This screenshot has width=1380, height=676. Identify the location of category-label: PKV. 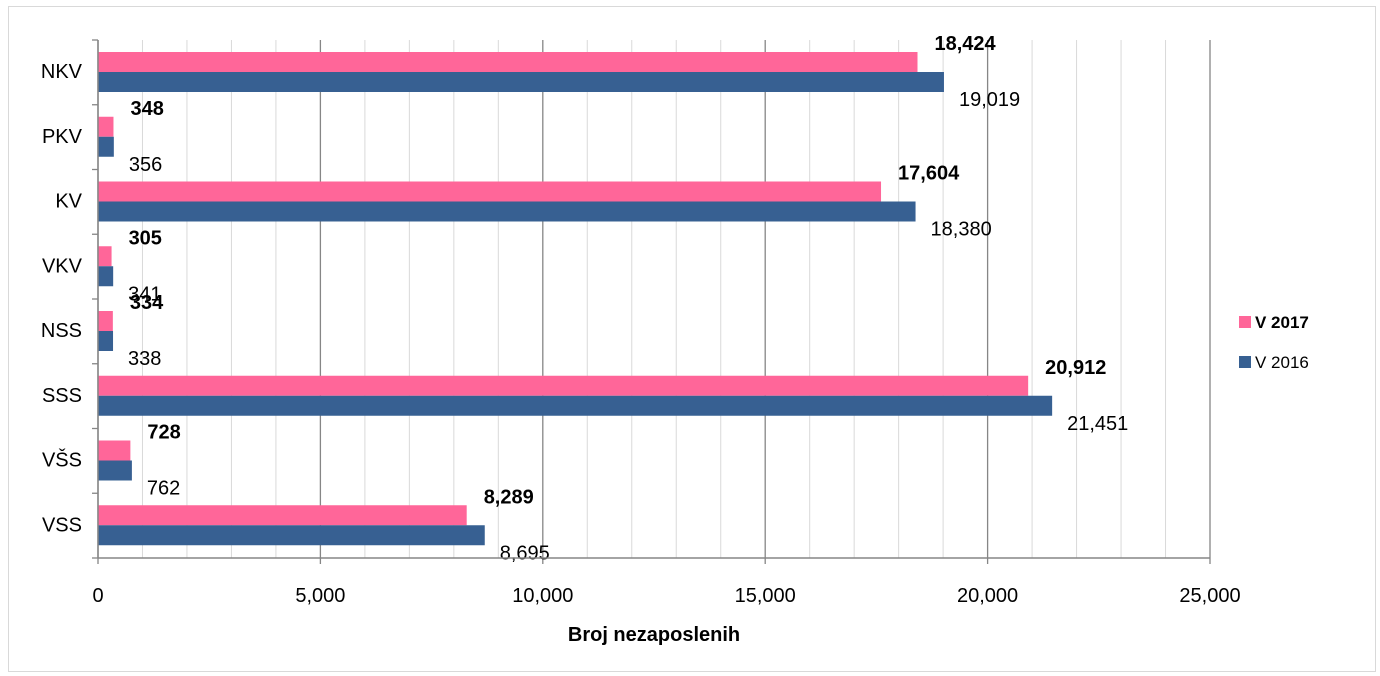
(62, 137).